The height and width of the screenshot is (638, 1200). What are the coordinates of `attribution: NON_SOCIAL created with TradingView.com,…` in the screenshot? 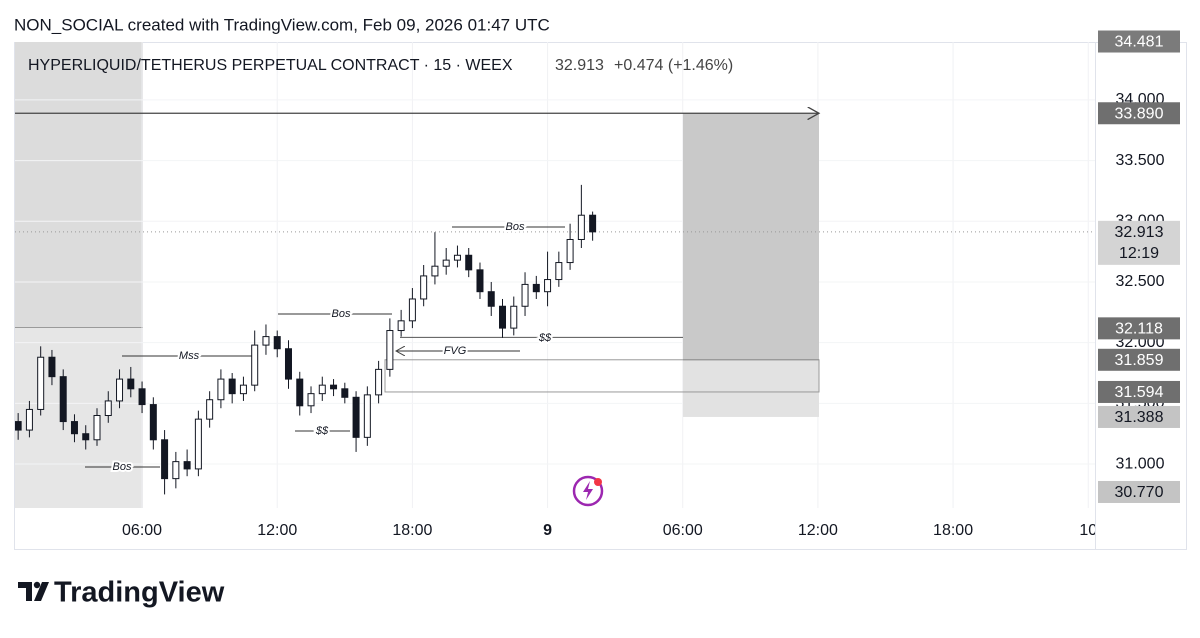 It's located at (282, 24).